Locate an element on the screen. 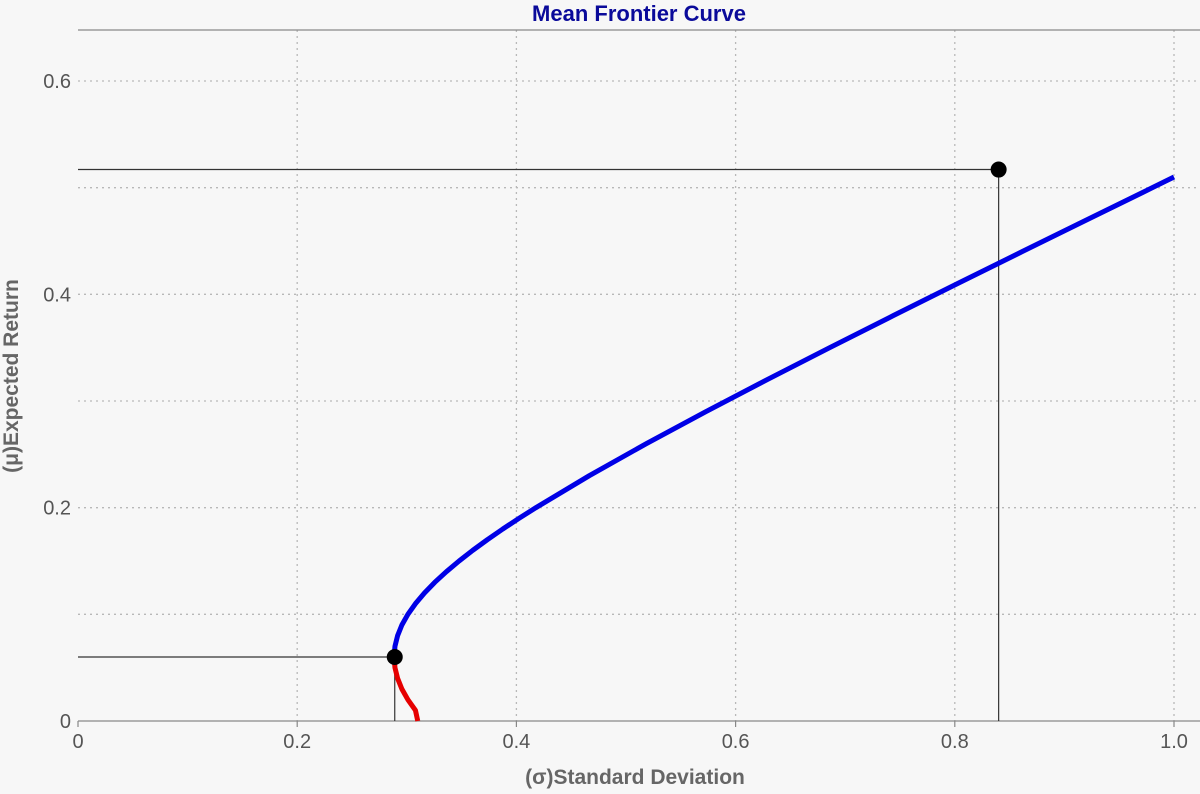 The height and width of the screenshot is (794, 1200). y-tick-label: 0.2 is located at coordinates (57, 509).